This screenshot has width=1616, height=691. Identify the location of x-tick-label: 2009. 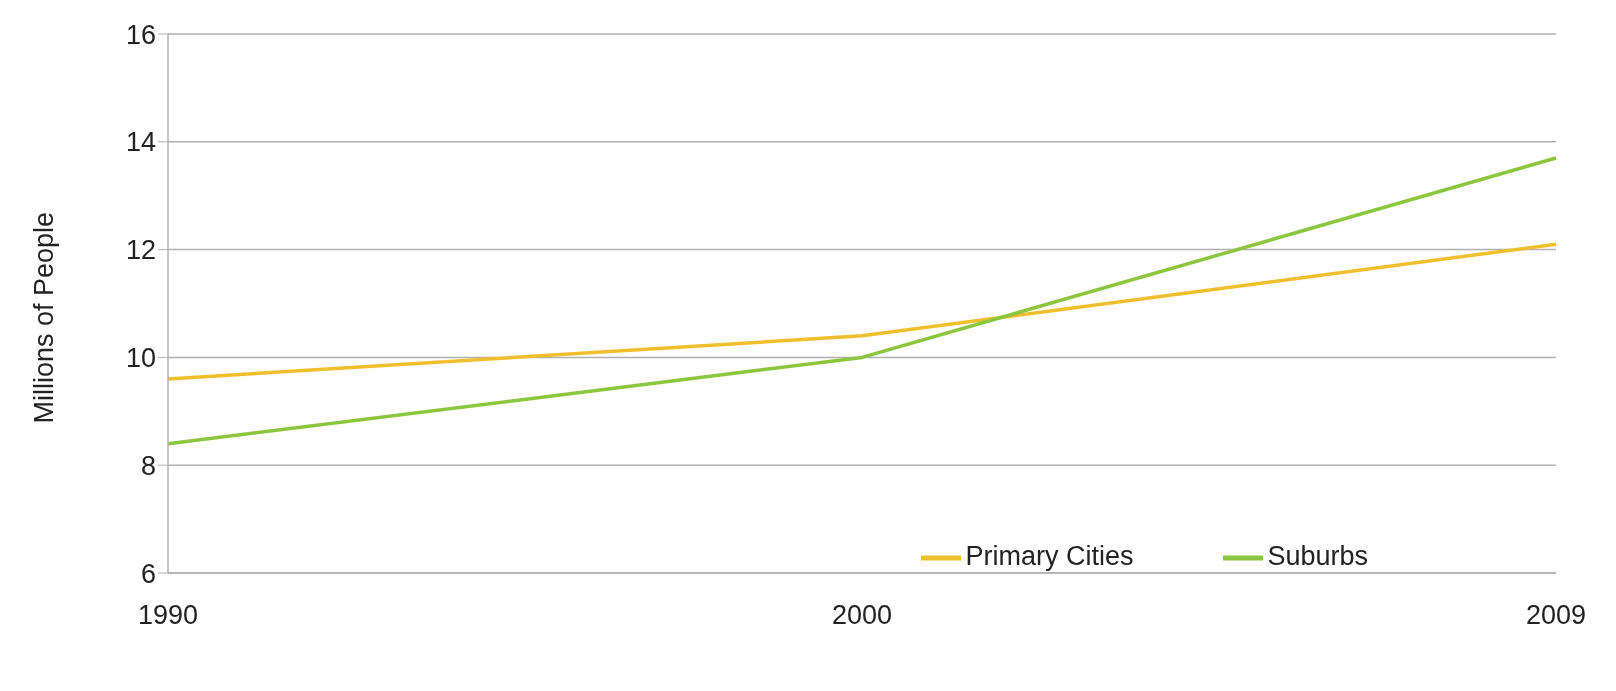
(1556, 615).